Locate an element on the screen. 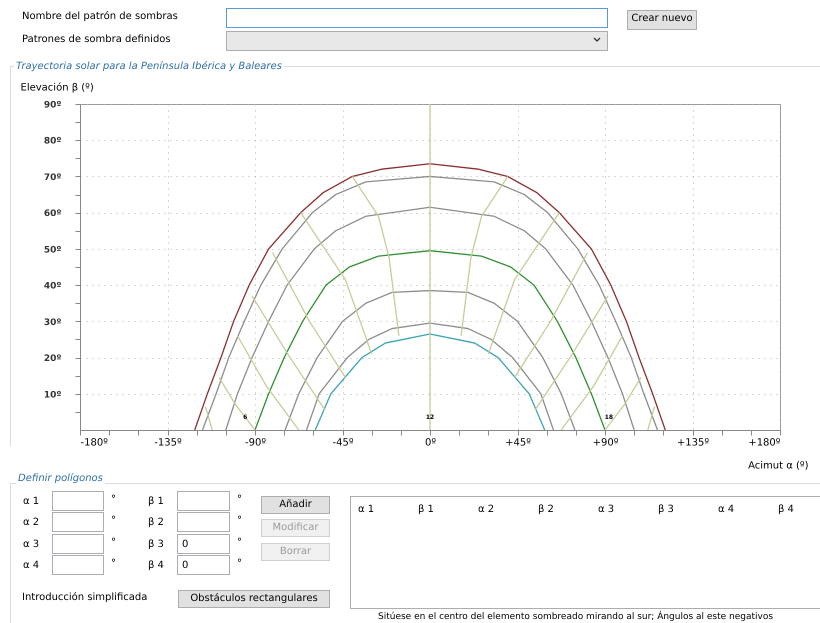 The width and height of the screenshot is (820, 623). x-tick-label: +45º is located at coordinates (518, 443).